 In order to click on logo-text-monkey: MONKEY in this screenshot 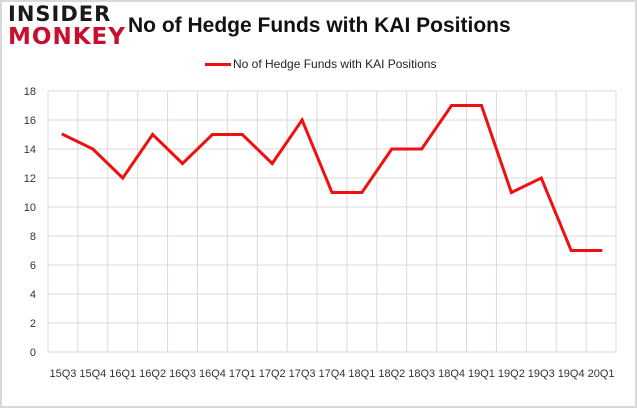, I will do `click(67, 37)`.